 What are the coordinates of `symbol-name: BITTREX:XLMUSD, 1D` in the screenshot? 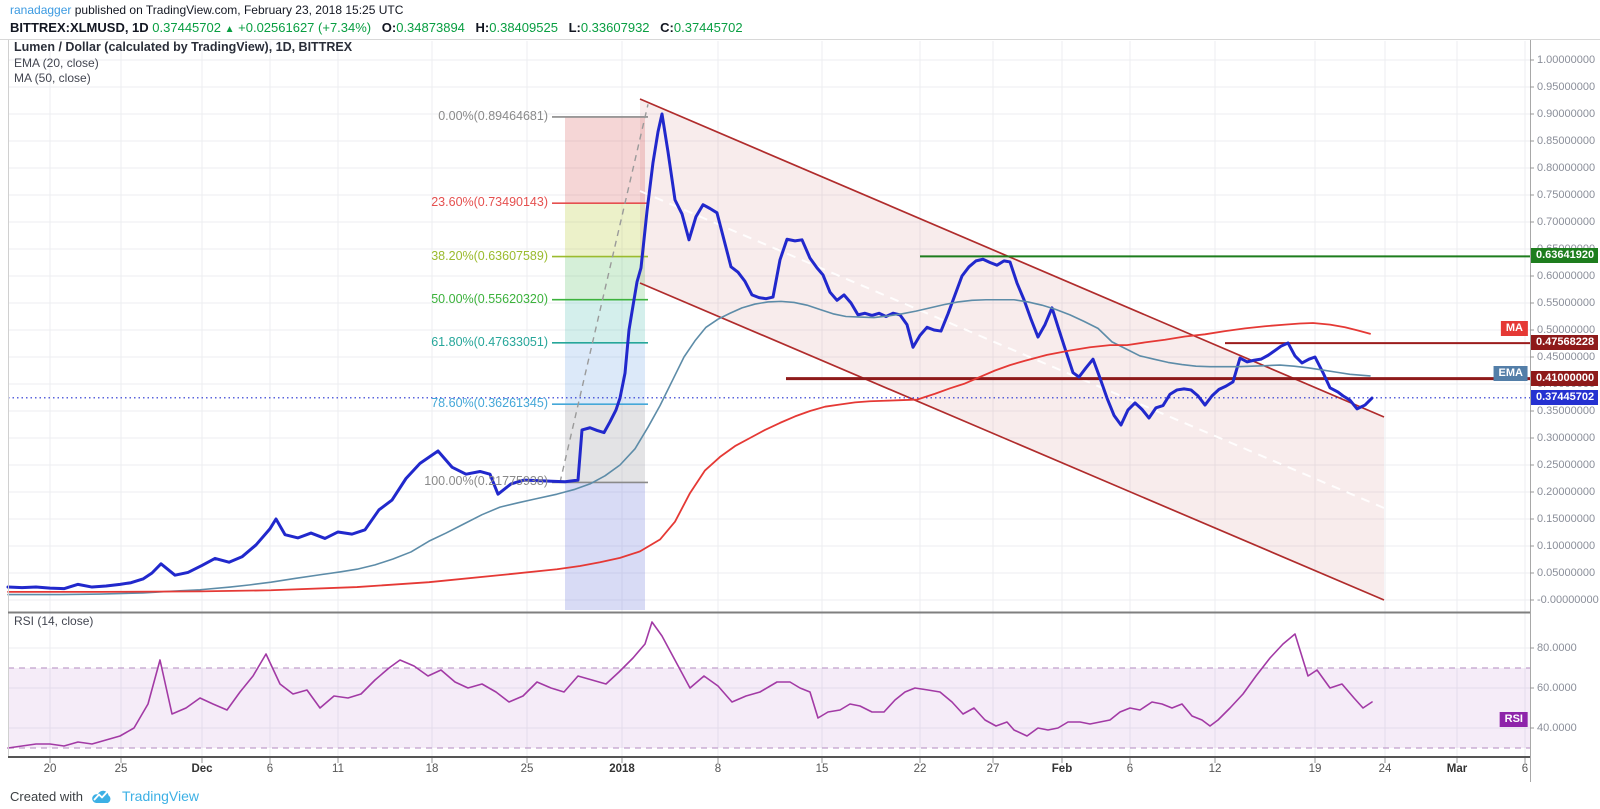 It's located at (79, 27).